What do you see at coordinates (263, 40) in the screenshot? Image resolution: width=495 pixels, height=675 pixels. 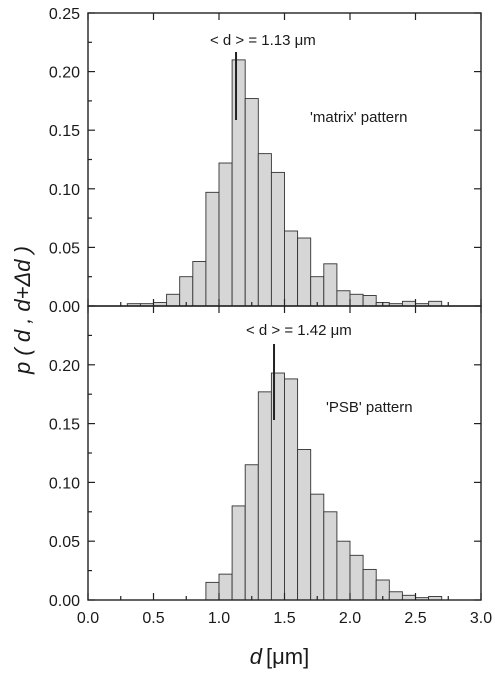 I see `matrix-mean-annotation: < d > = 1.13 μm` at bounding box center [263, 40].